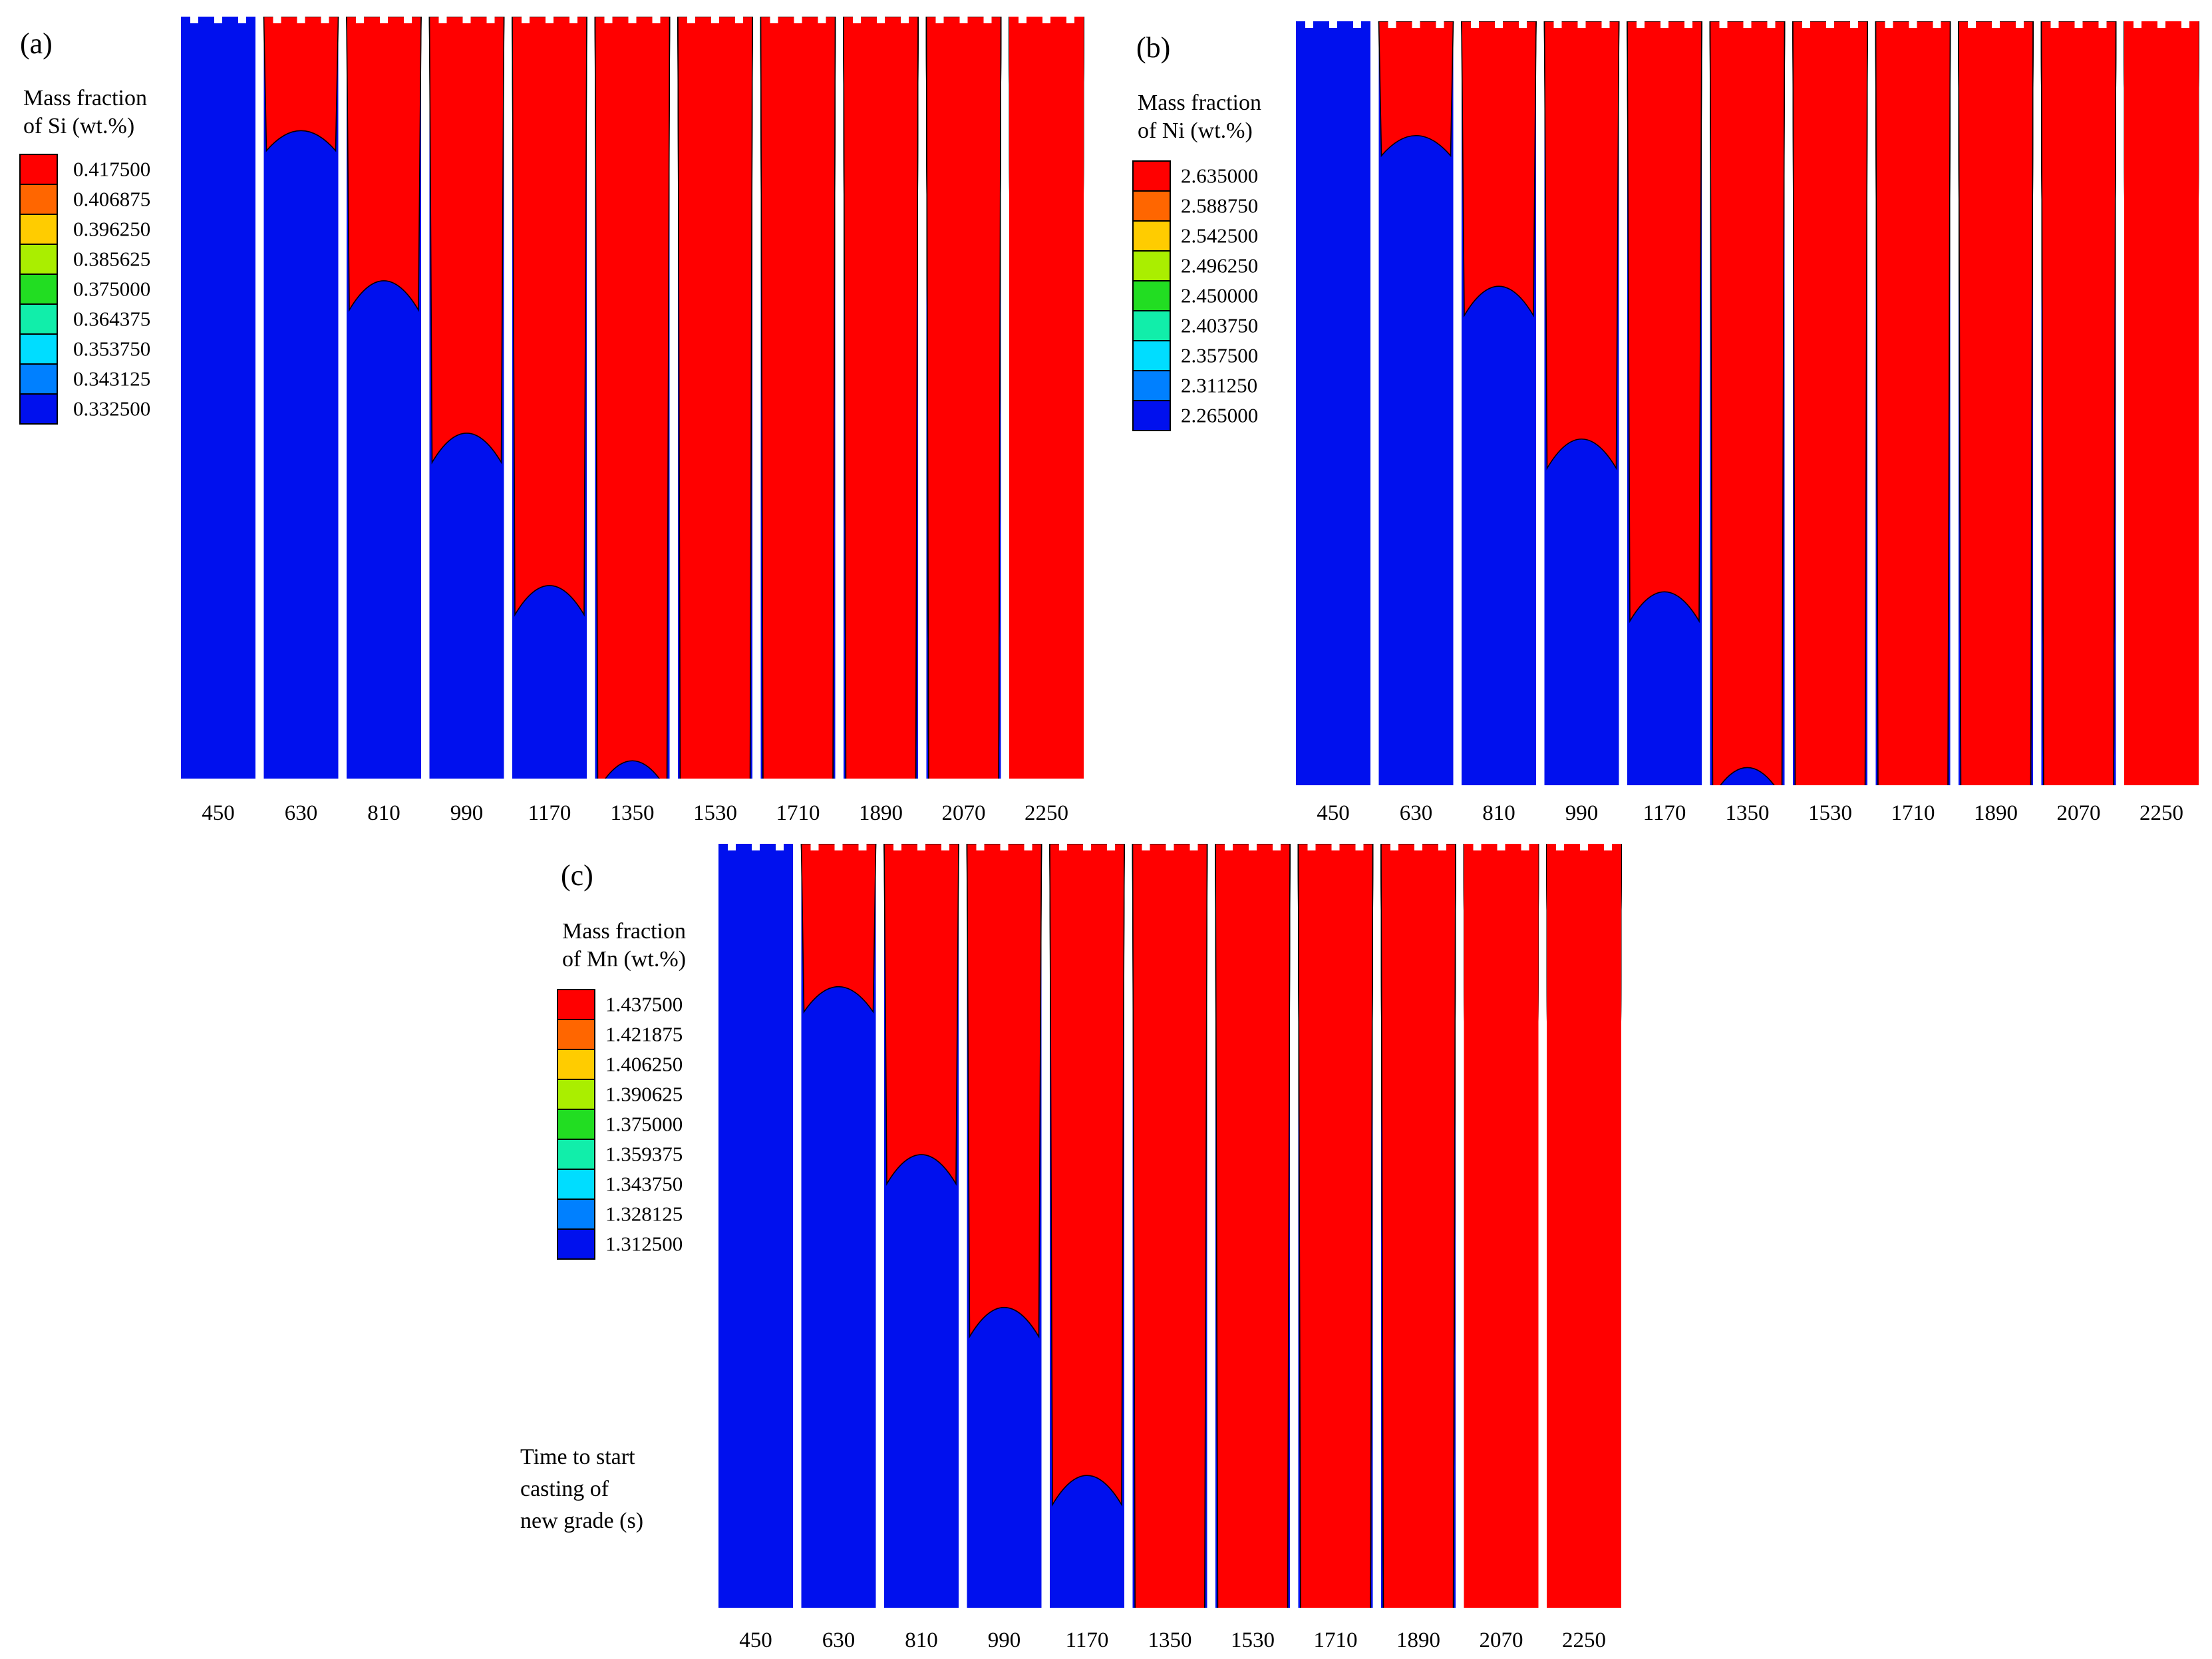 The image size is (2212, 1659). What do you see at coordinates (1499, 813) in the screenshot?
I see `time-label: 810` at bounding box center [1499, 813].